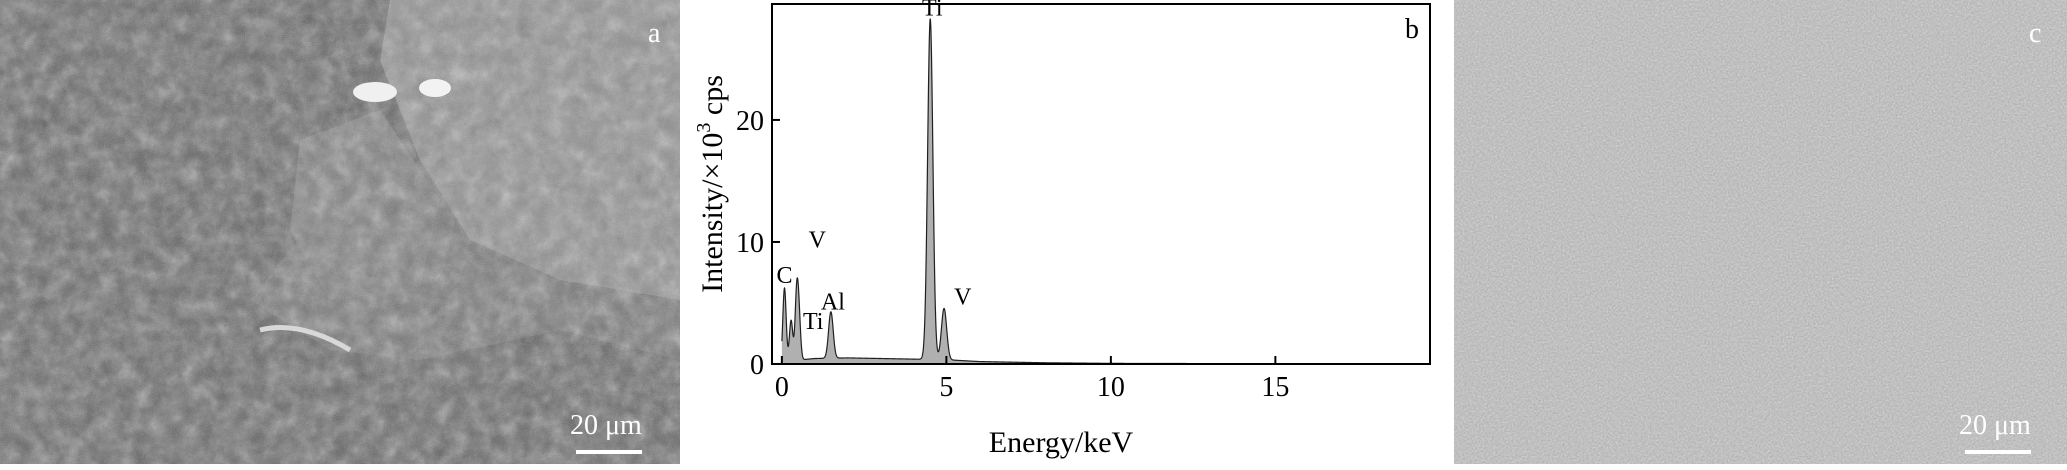  What do you see at coordinates (609, 452) in the screenshot?
I see `scale-bar-a` at bounding box center [609, 452].